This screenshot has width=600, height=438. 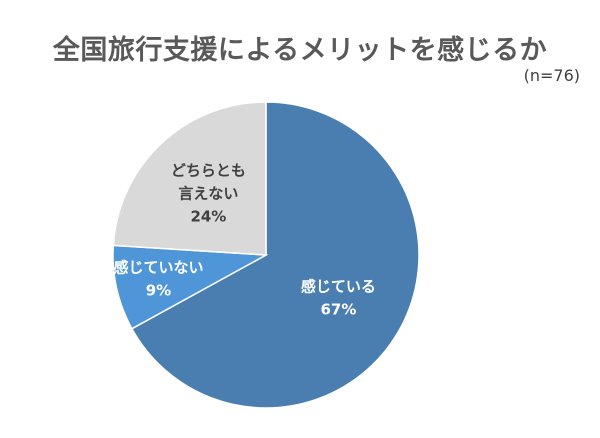 I want to click on slice-category-label-2: どちらとも, so click(x=208, y=171).